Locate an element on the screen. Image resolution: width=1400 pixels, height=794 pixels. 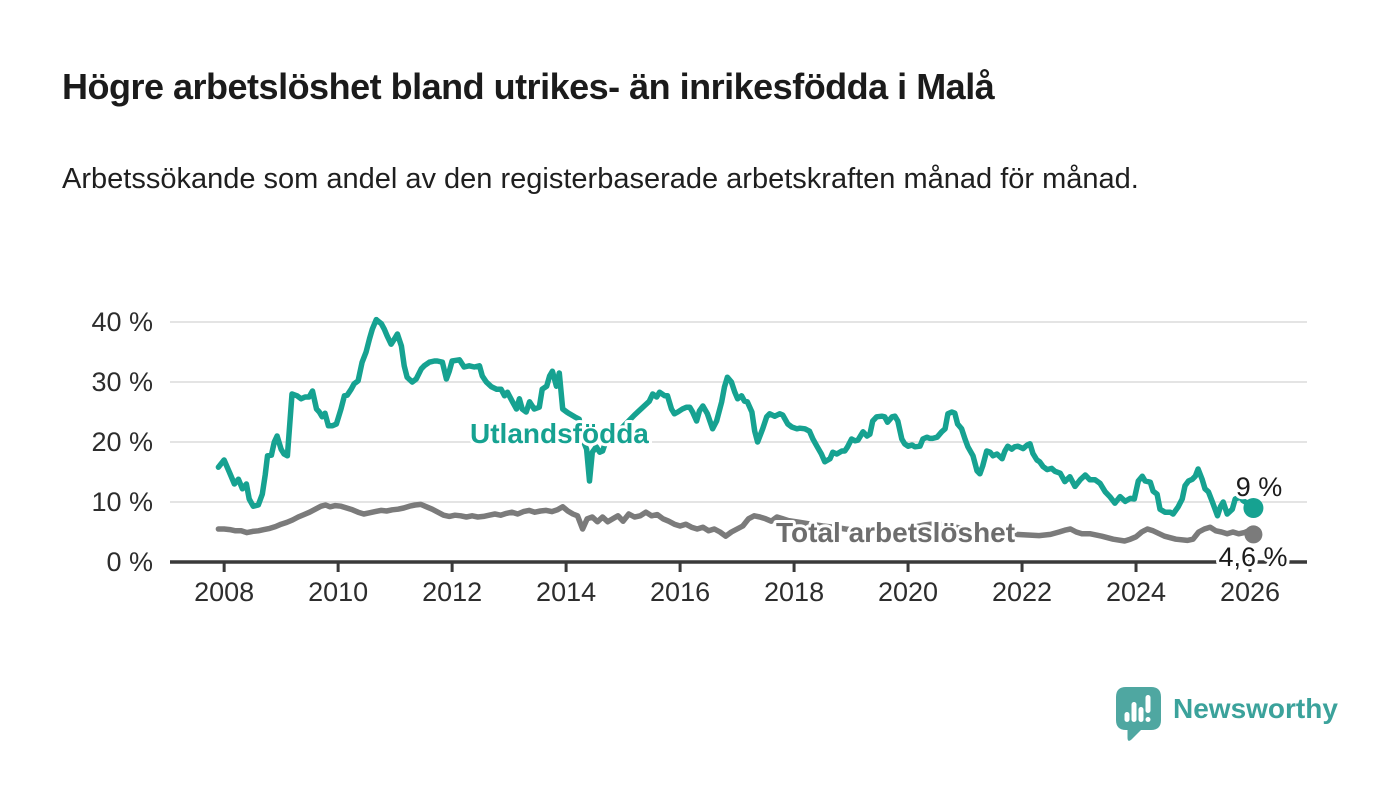
x-axis-tick-label: 2016 is located at coordinates (680, 592).